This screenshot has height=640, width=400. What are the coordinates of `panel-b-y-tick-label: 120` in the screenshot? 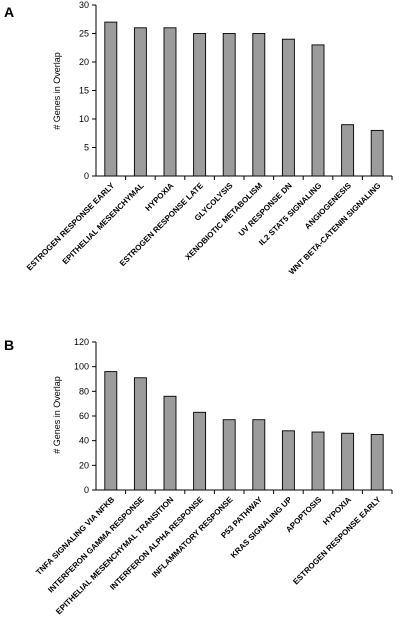 It's located at (81, 342).